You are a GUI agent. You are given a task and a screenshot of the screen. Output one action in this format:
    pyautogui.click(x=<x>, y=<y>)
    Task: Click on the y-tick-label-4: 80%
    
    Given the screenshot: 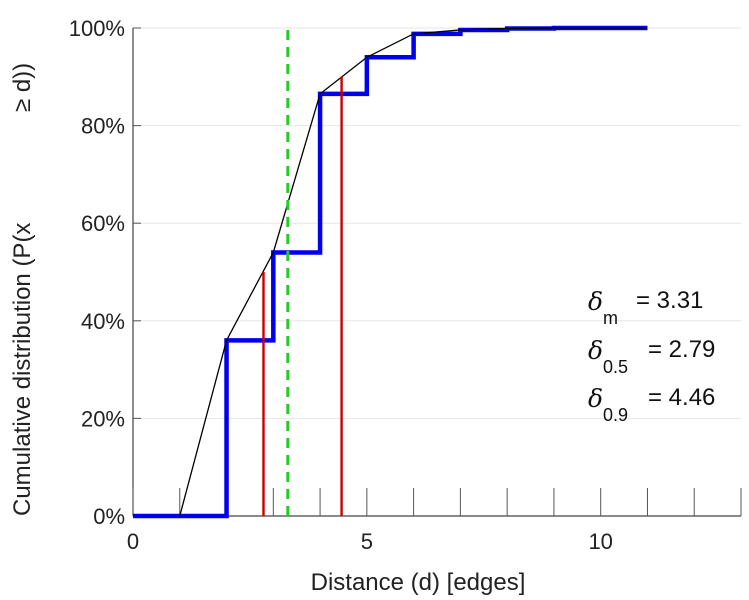 What is the action you would take?
    pyautogui.click(x=103, y=126)
    